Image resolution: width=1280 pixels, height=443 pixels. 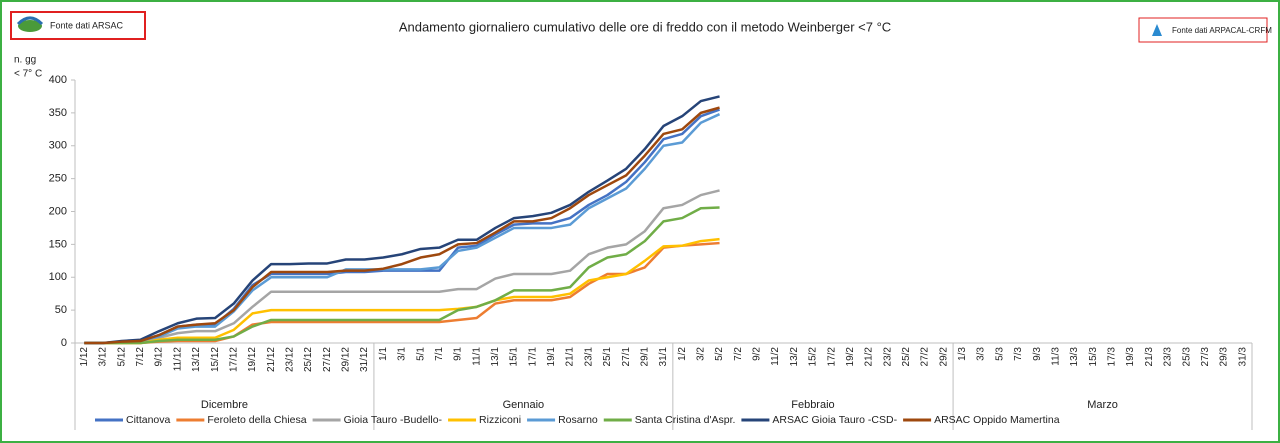 What do you see at coordinates (64, 343) in the screenshot?
I see `y-tick-label: 0` at bounding box center [64, 343].